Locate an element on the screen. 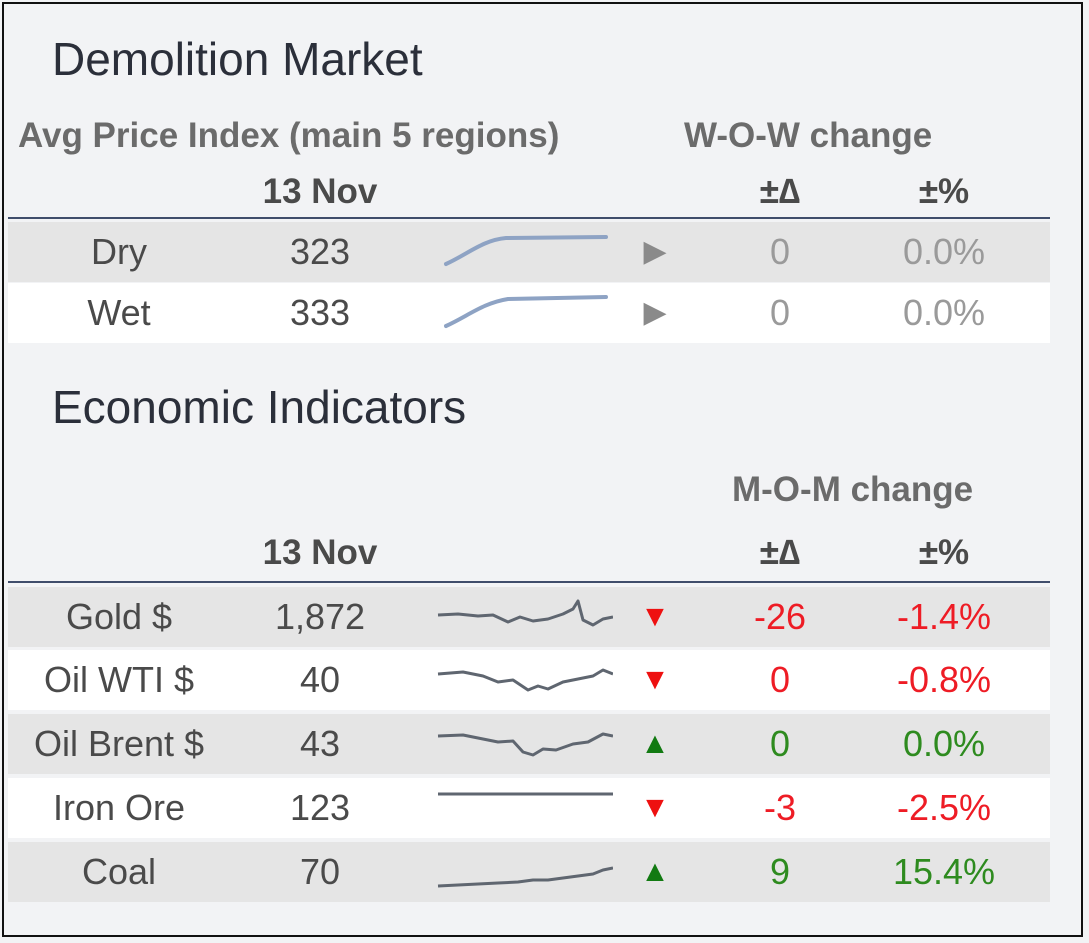 This screenshot has width=1089, height=943. demolition-header-rule is located at coordinates (529, 218).